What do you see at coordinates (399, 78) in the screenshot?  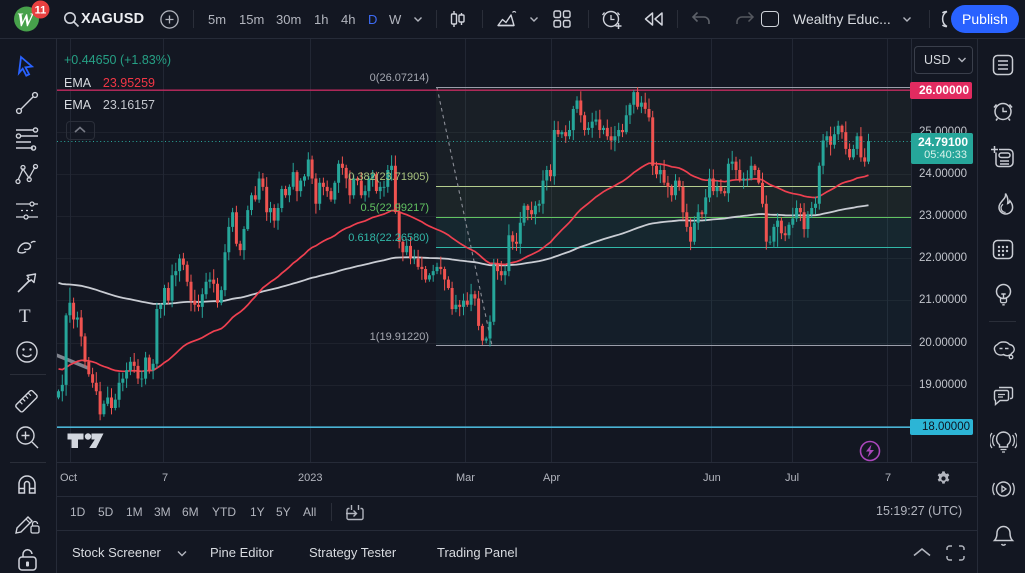 I see `svg-text: 0(26.07214)` at bounding box center [399, 78].